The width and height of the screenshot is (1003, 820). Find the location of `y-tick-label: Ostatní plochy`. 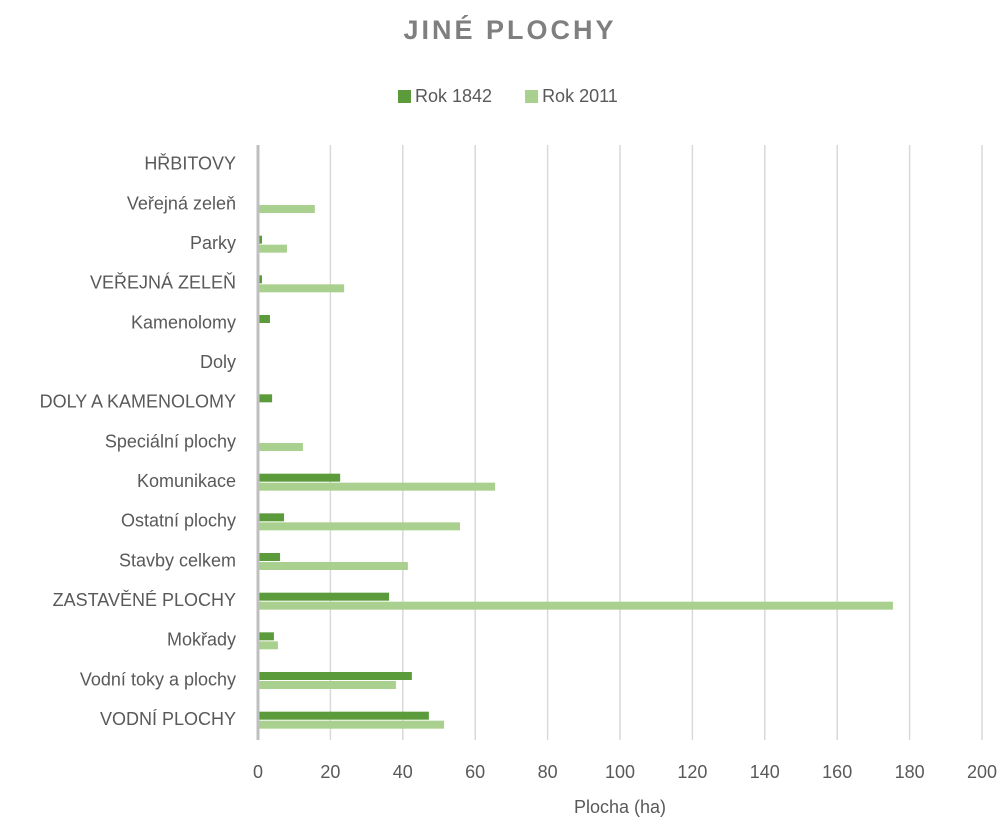

y-tick-label: Ostatní plochy is located at coordinates (178, 521).